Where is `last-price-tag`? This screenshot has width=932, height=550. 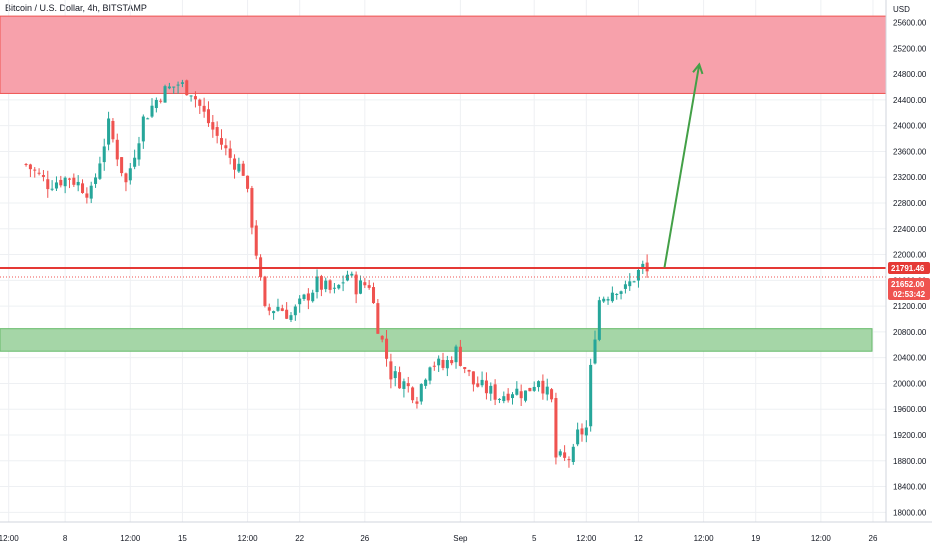
last-price-tag is located at coordinates (909, 288).